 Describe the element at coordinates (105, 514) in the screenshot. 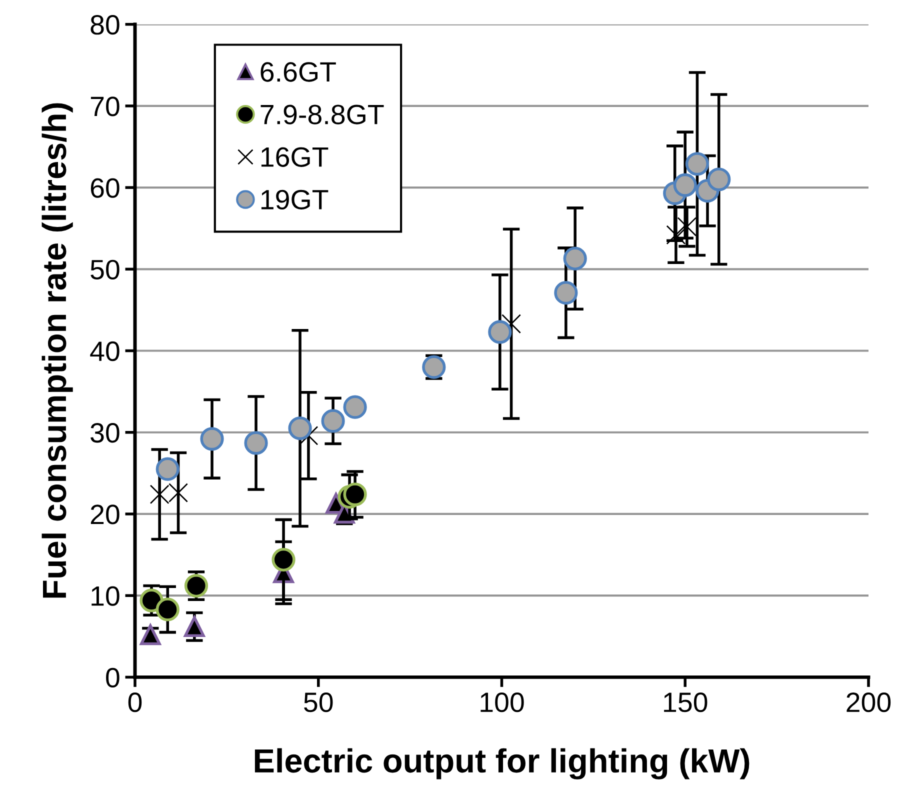

I see `y-tick-label: 20` at that location.